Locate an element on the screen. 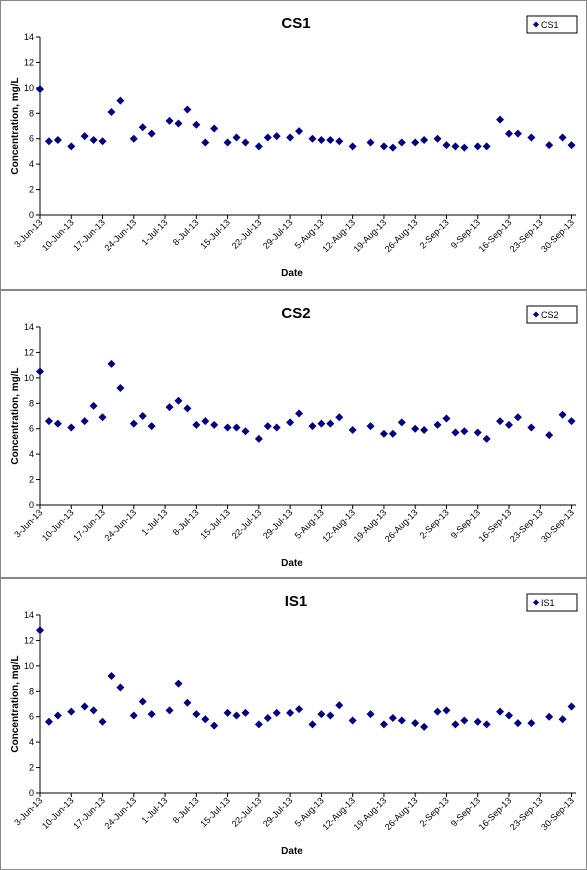 This screenshot has width=587, height=870. legend: CS2 is located at coordinates (552, 314).